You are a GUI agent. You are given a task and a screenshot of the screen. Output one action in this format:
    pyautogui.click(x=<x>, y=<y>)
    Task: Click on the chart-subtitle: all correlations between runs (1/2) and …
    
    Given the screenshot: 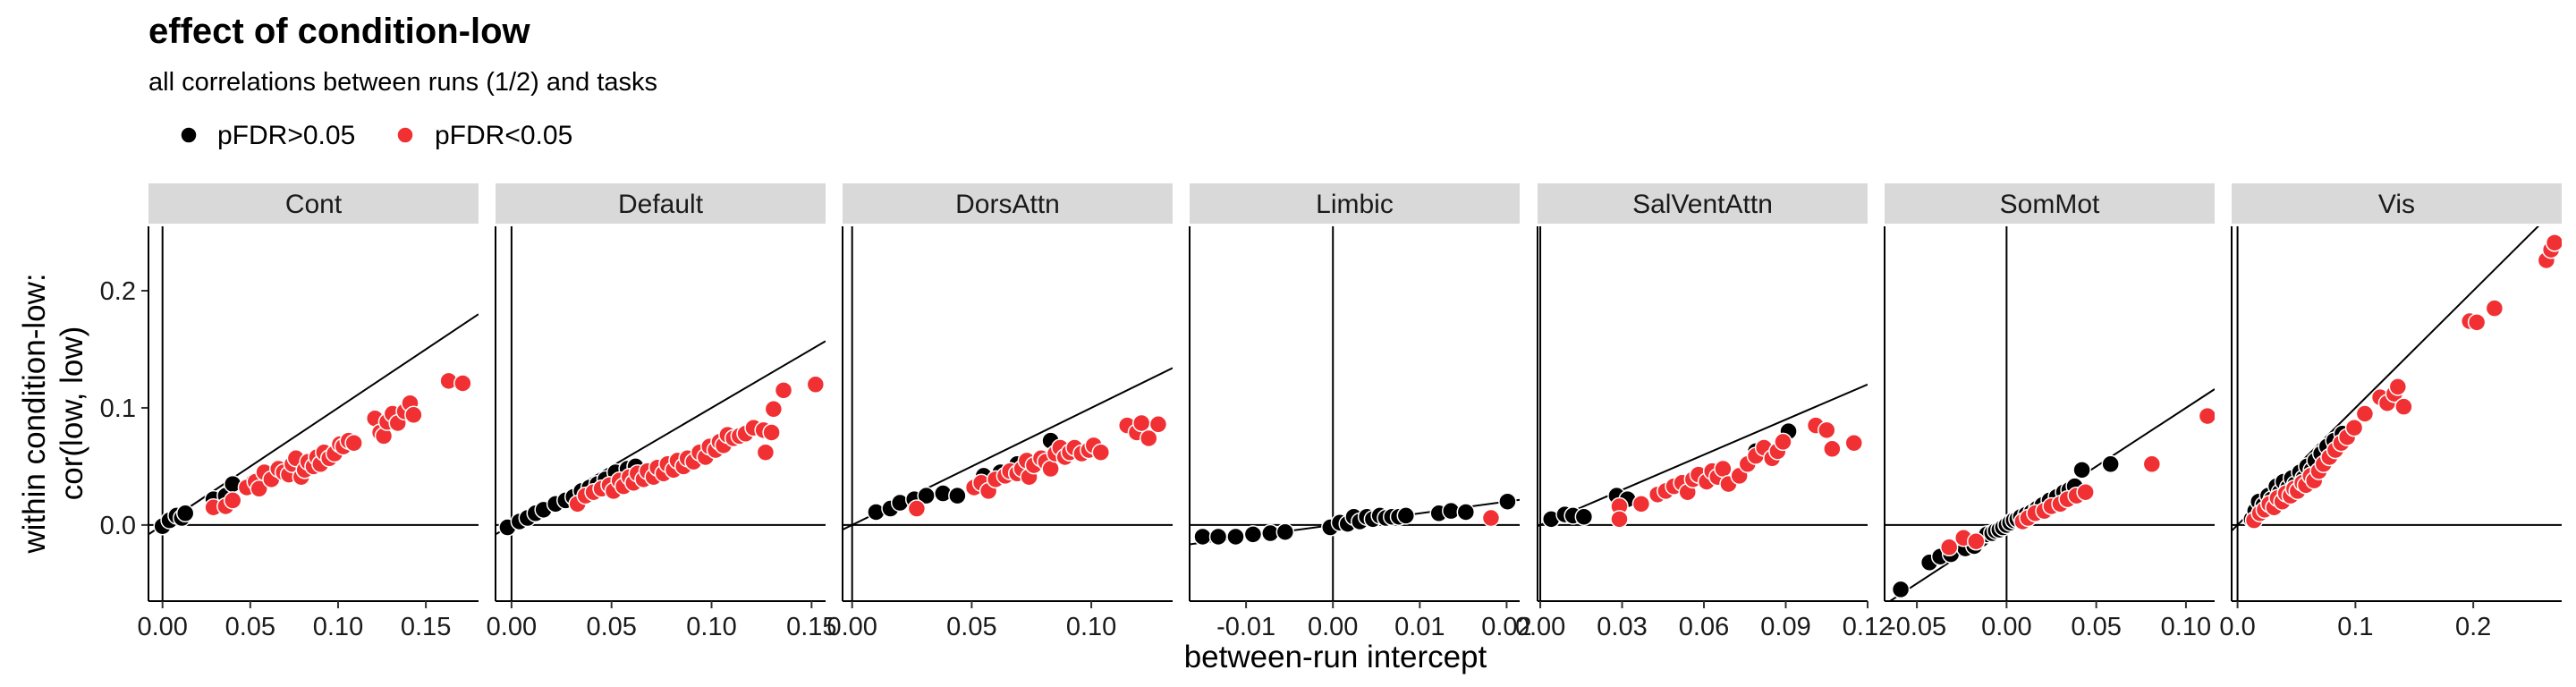 What is the action you would take?
    pyautogui.click(x=402, y=82)
    